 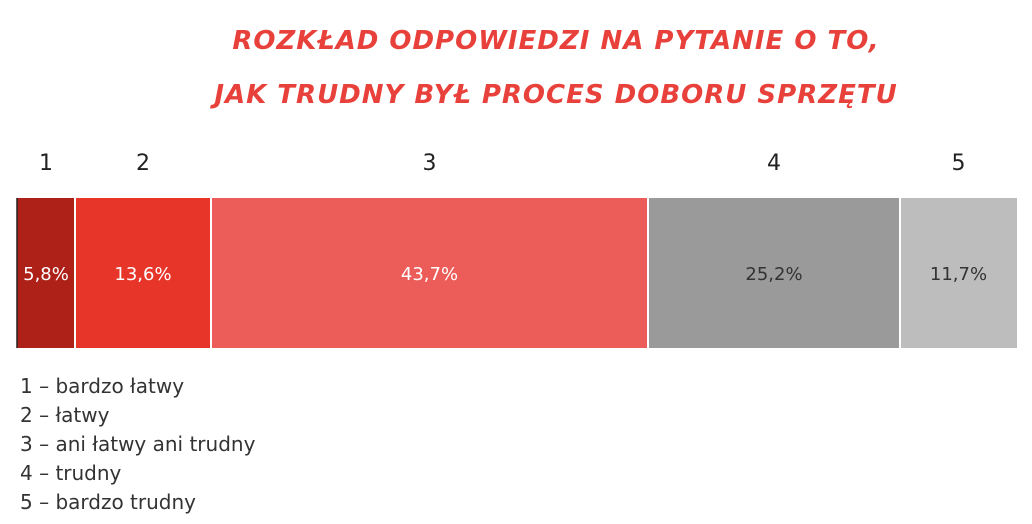 What do you see at coordinates (143, 163) in the screenshot?
I see `category-label-2: 2` at bounding box center [143, 163].